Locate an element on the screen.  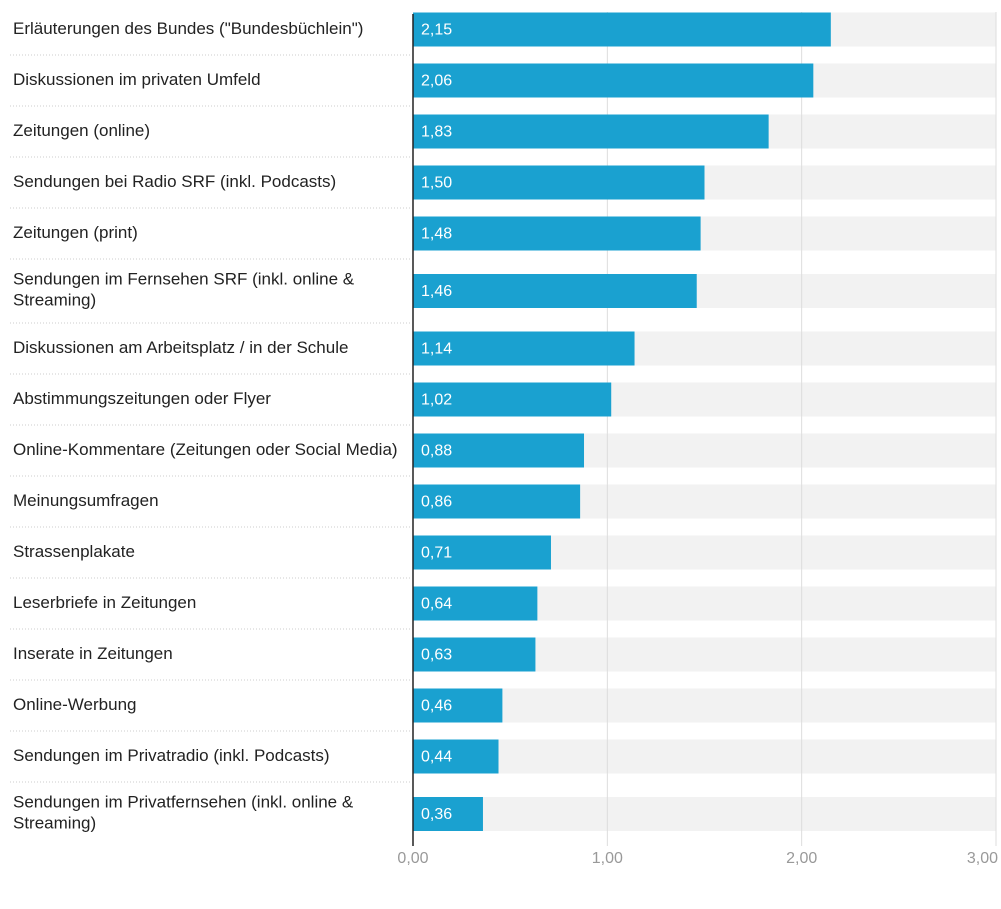
category-label: Leserbriefe in Zeitungen is located at coordinates (104, 602).